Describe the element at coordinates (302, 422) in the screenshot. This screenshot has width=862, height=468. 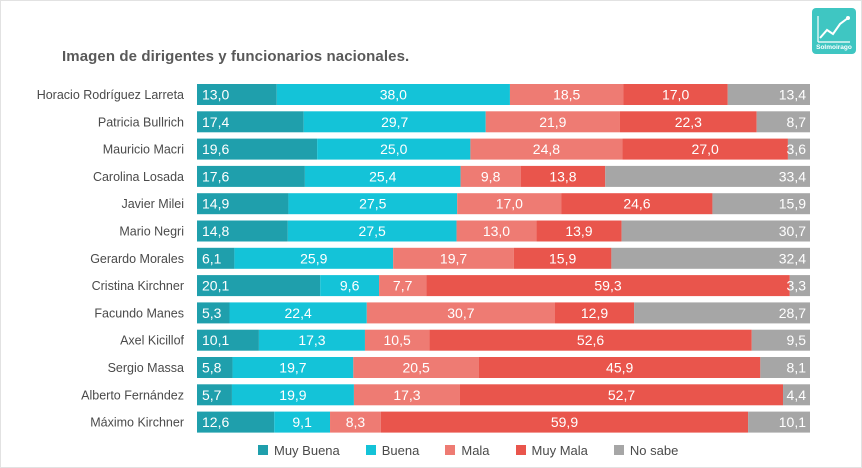
I see `value-label: 9,1` at that location.